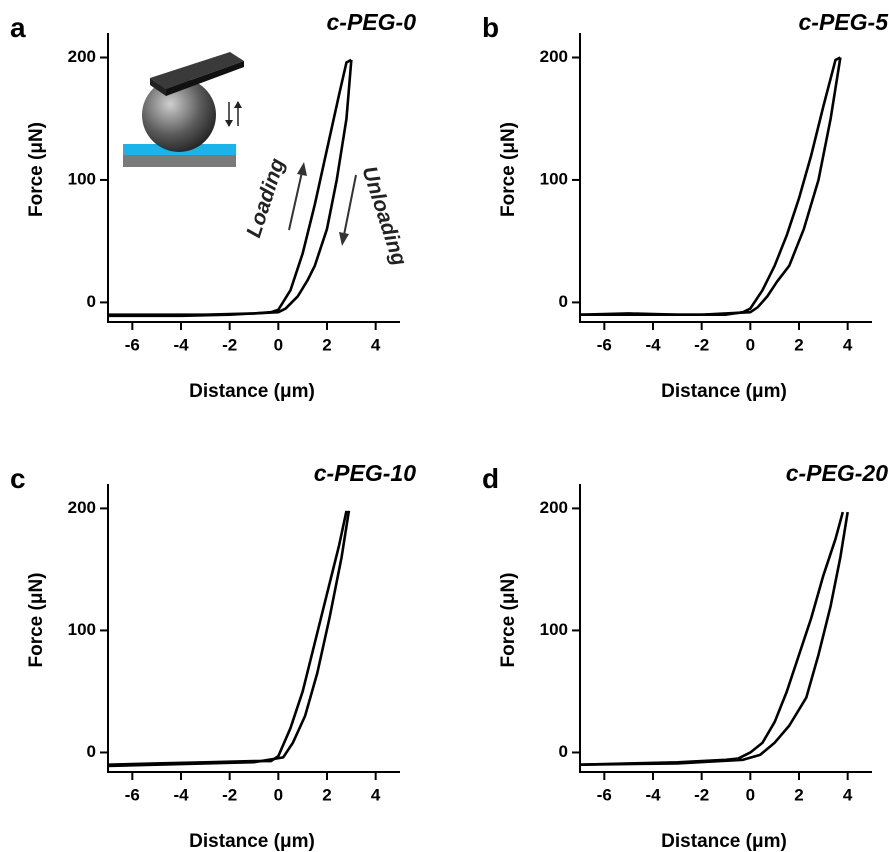  What do you see at coordinates (384, 216) in the screenshot?
I see `annotation: Unloading` at bounding box center [384, 216].